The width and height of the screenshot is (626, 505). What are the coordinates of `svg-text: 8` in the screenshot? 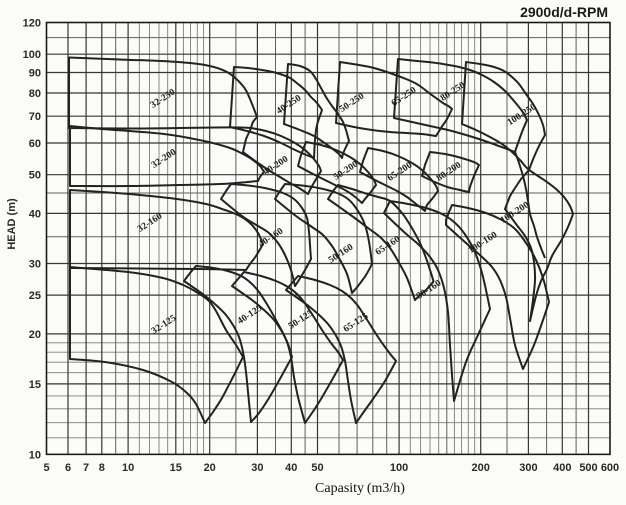 It's located at (102, 468).